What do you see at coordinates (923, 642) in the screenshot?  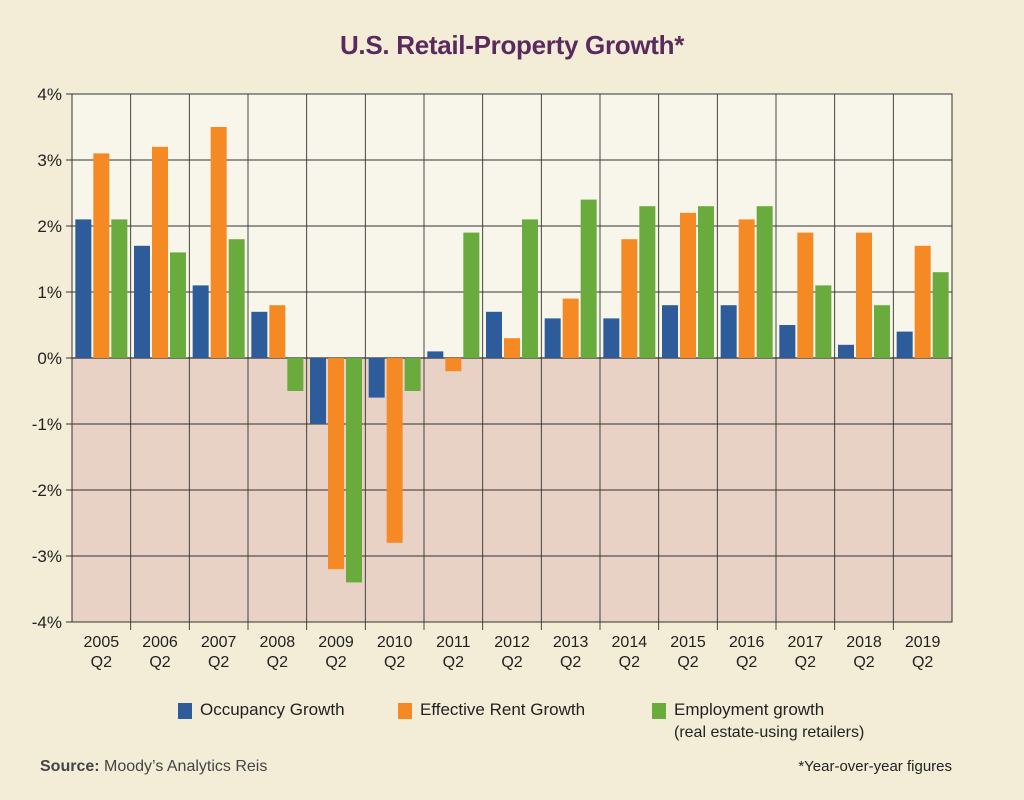 I see `x-tick-label-year: 2019` at bounding box center [923, 642].